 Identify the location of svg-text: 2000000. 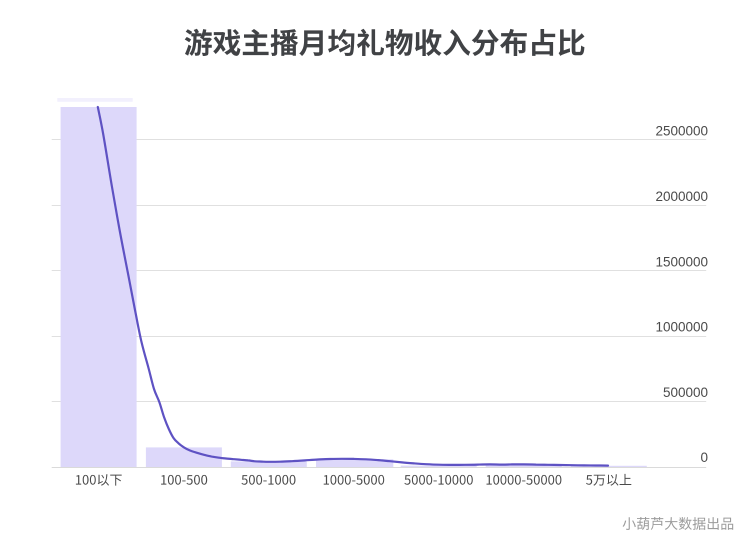
(681, 196).